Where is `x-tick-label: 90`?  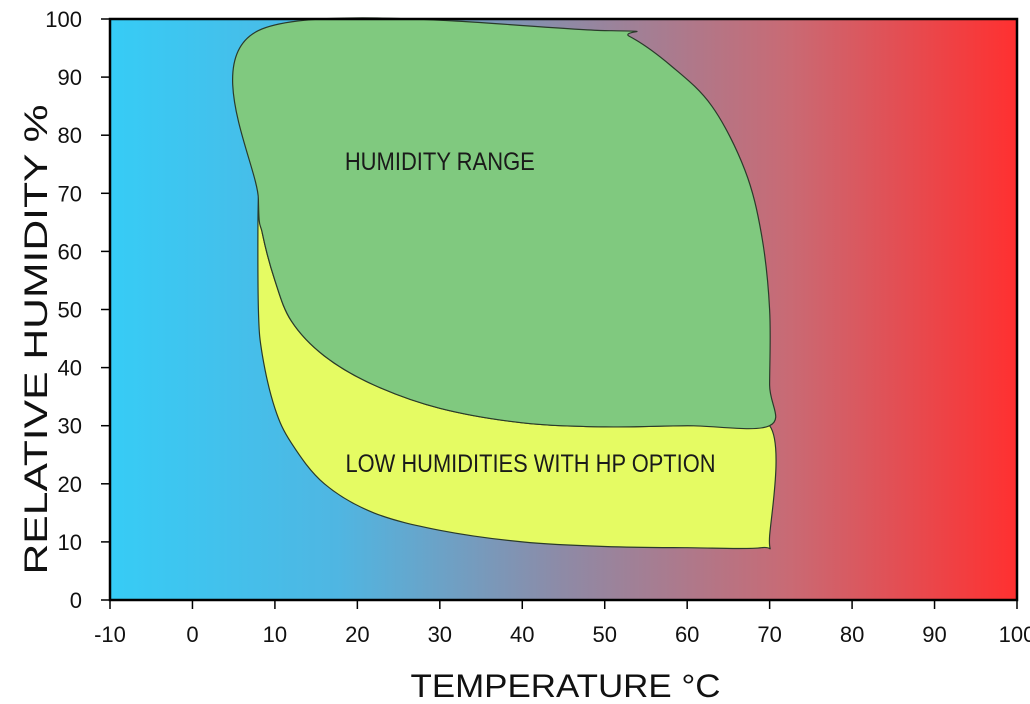
x-tick-label: 90 is located at coordinates (934, 634).